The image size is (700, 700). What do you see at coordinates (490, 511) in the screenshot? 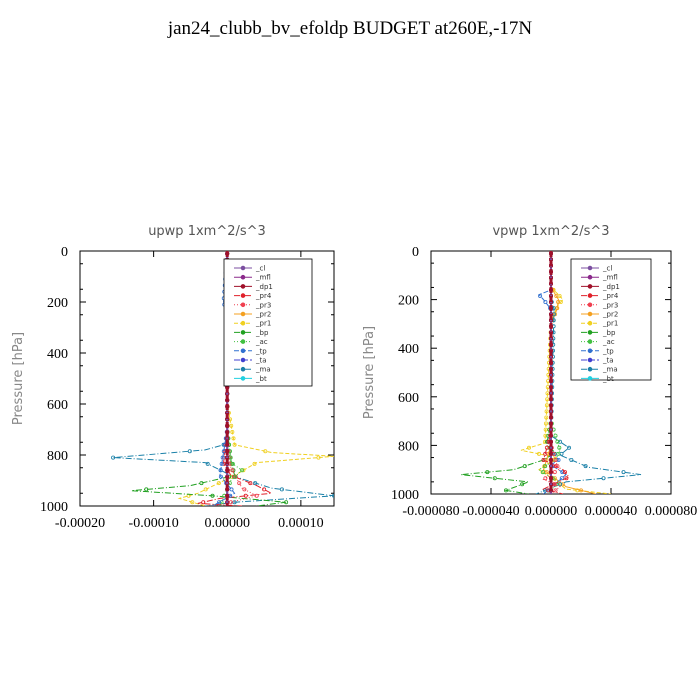
I see `x-tick-label: -0.000040` at bounding box center [490, 511].